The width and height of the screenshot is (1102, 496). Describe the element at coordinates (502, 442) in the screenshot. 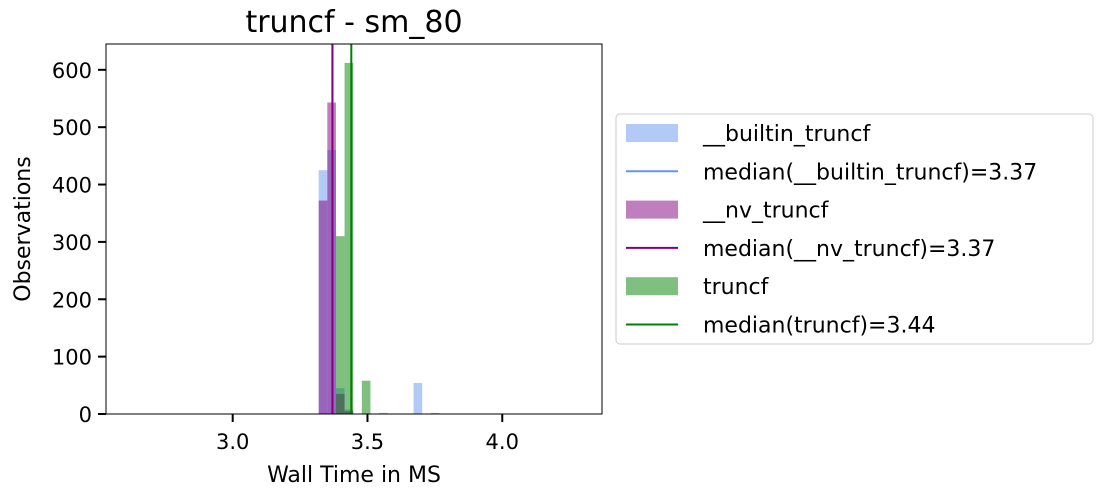

I see `x-tick-label-2: 4.0` at that location.